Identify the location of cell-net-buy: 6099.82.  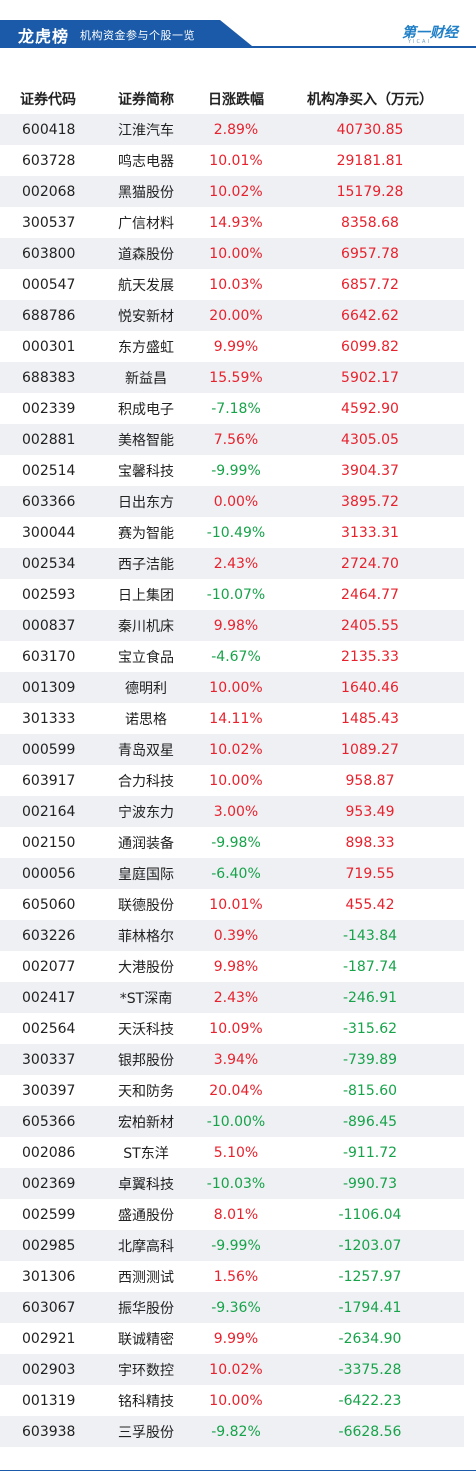
(370, 346).